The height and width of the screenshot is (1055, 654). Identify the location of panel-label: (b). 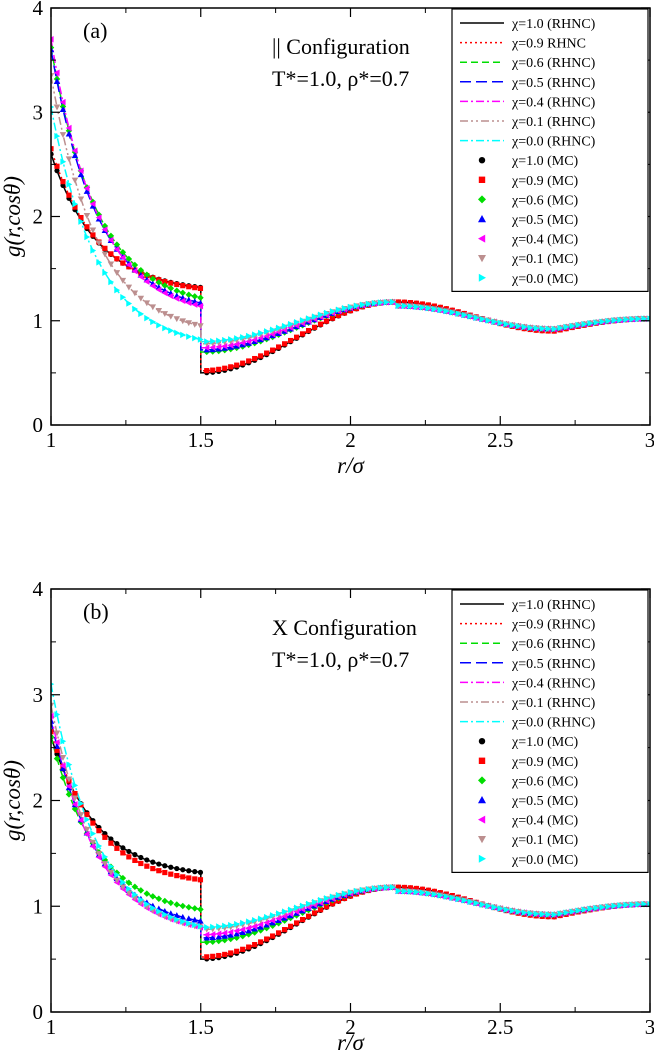
(96, 611).